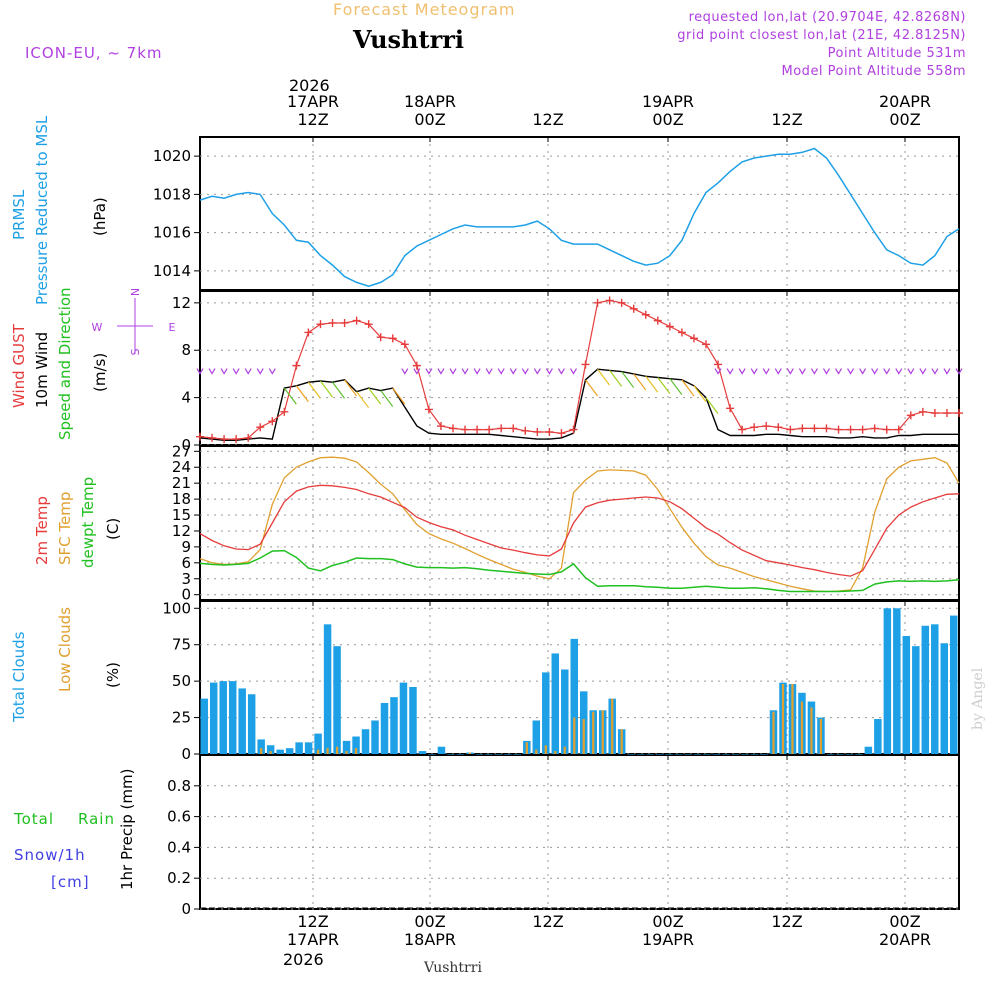 This screenshot has height=1000, width=1000. I want to click on top-axis-date: 20APR, so click(905, 101).